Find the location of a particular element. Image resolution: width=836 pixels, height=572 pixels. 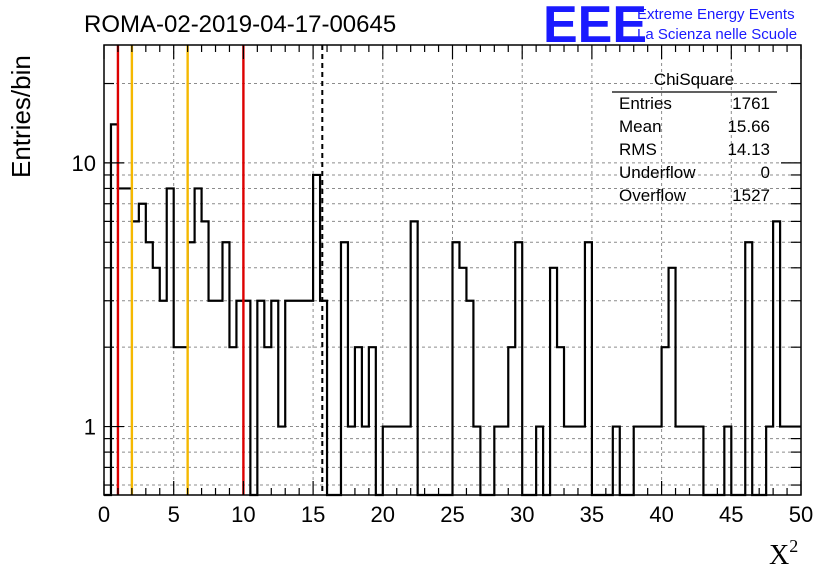

chart-title: ROMA-02-2019-04-17-00645 is located at coordinates (240, 24).